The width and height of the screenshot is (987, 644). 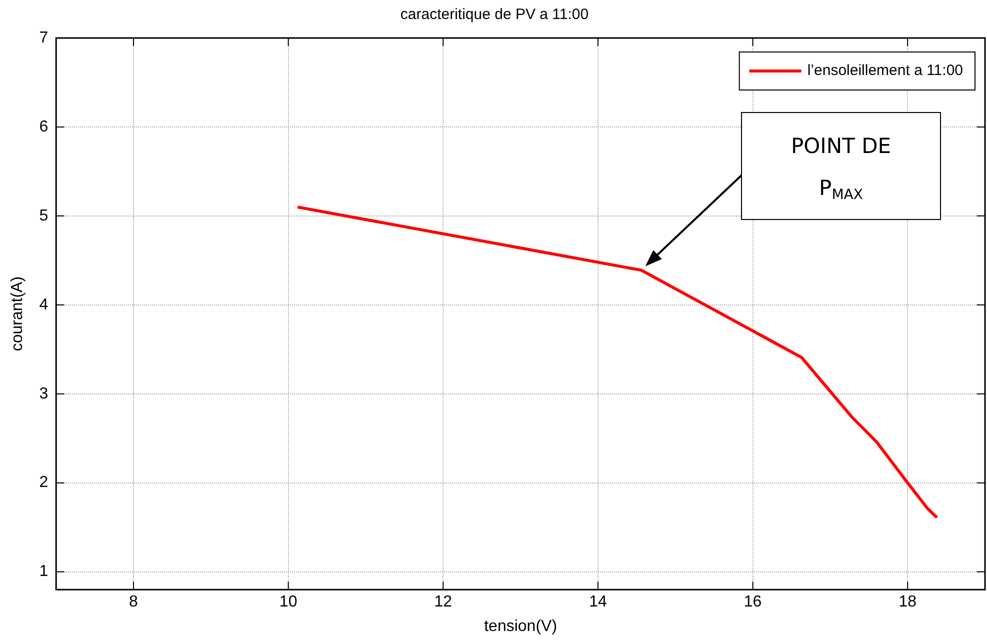 What do you see at coordinates (494, 15) in the screenshot?
I see `chart-title: caracteritique de PV a 11:00` at bounding box center [494, 15].